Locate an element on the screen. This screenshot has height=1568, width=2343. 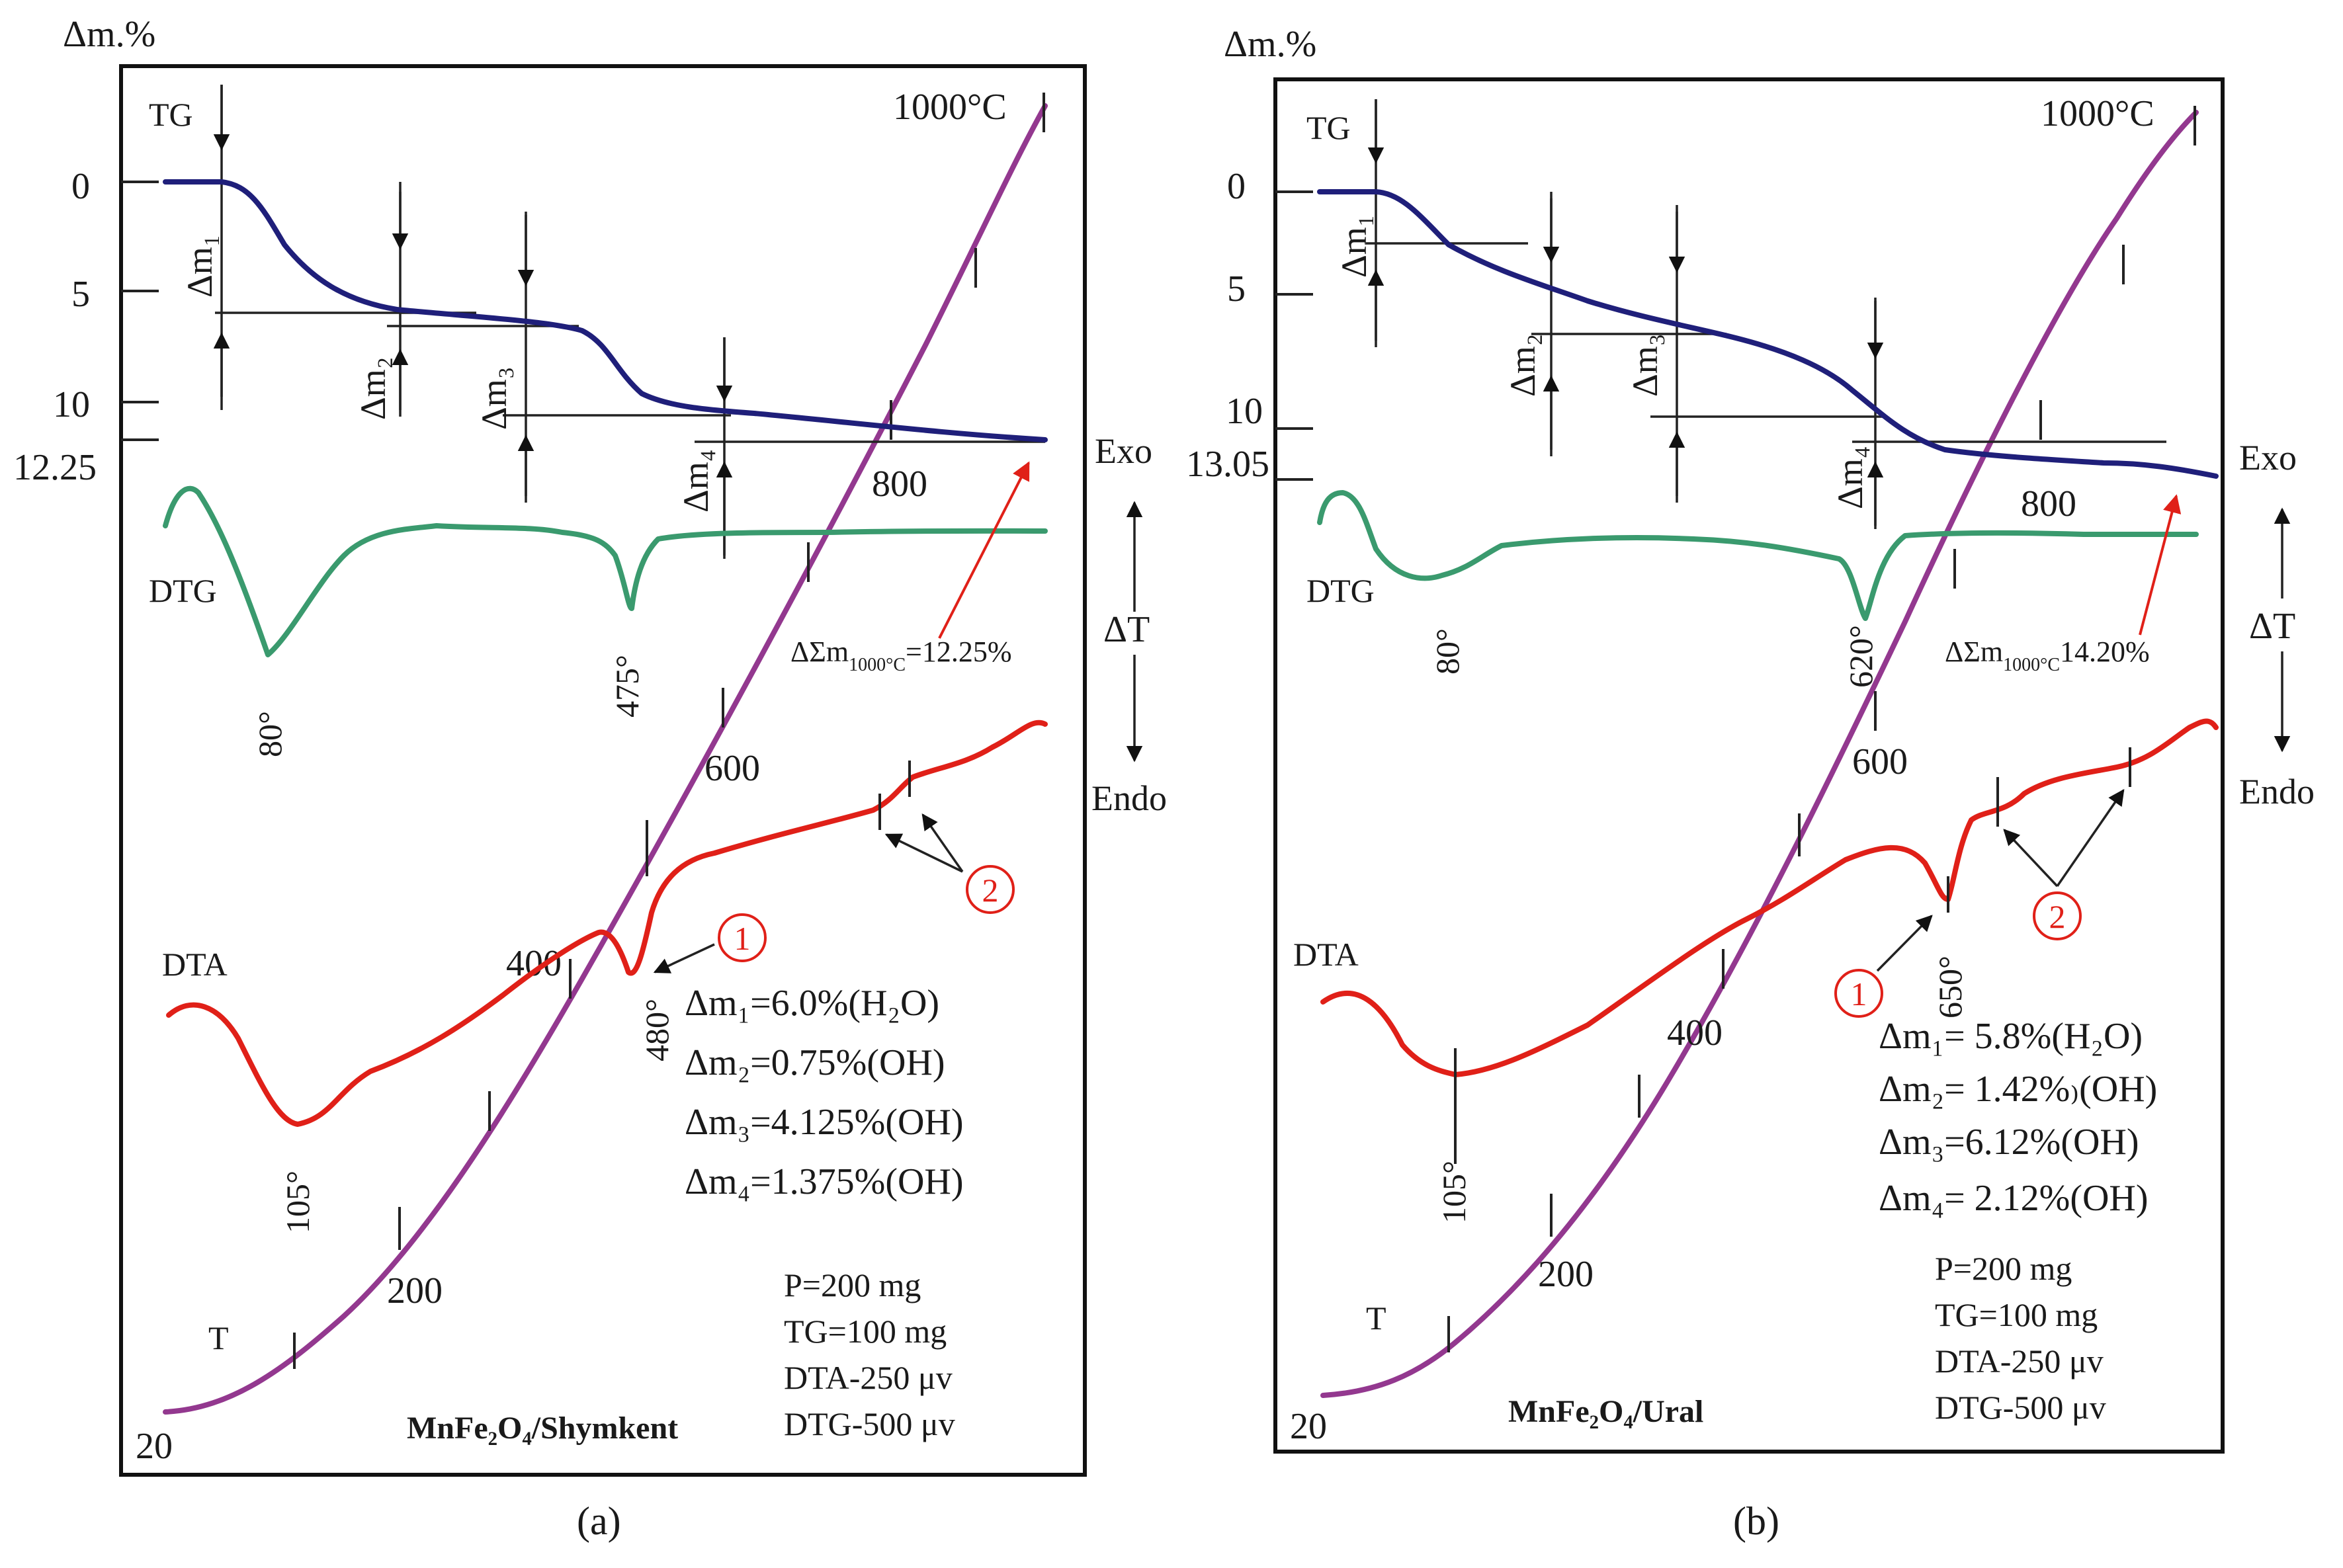
panel-b-ylabel: Δm.% is located at coordinates (1270, 44).